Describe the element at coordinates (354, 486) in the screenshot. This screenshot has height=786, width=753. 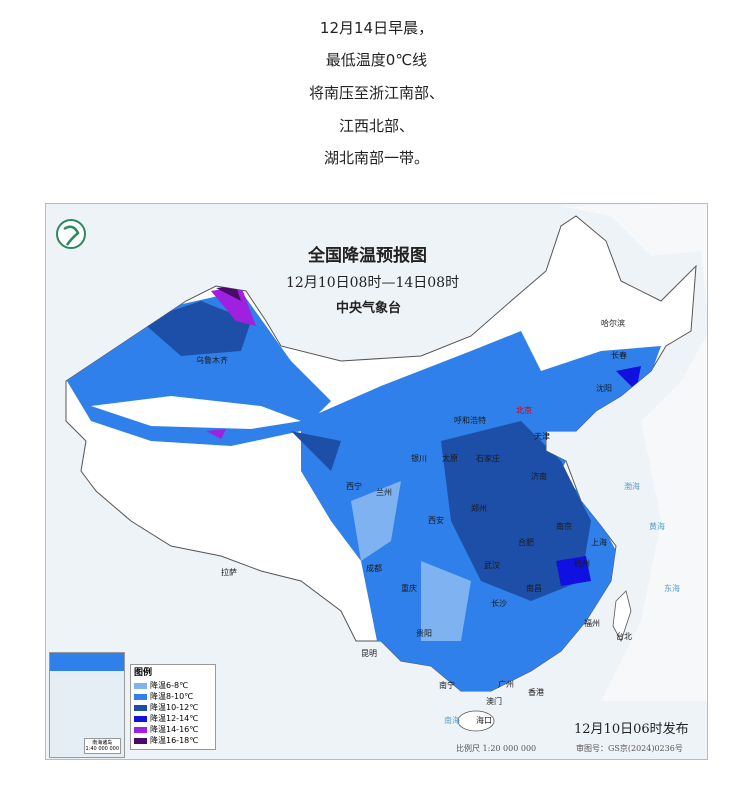
I see `city-label: 西宁` at that location.